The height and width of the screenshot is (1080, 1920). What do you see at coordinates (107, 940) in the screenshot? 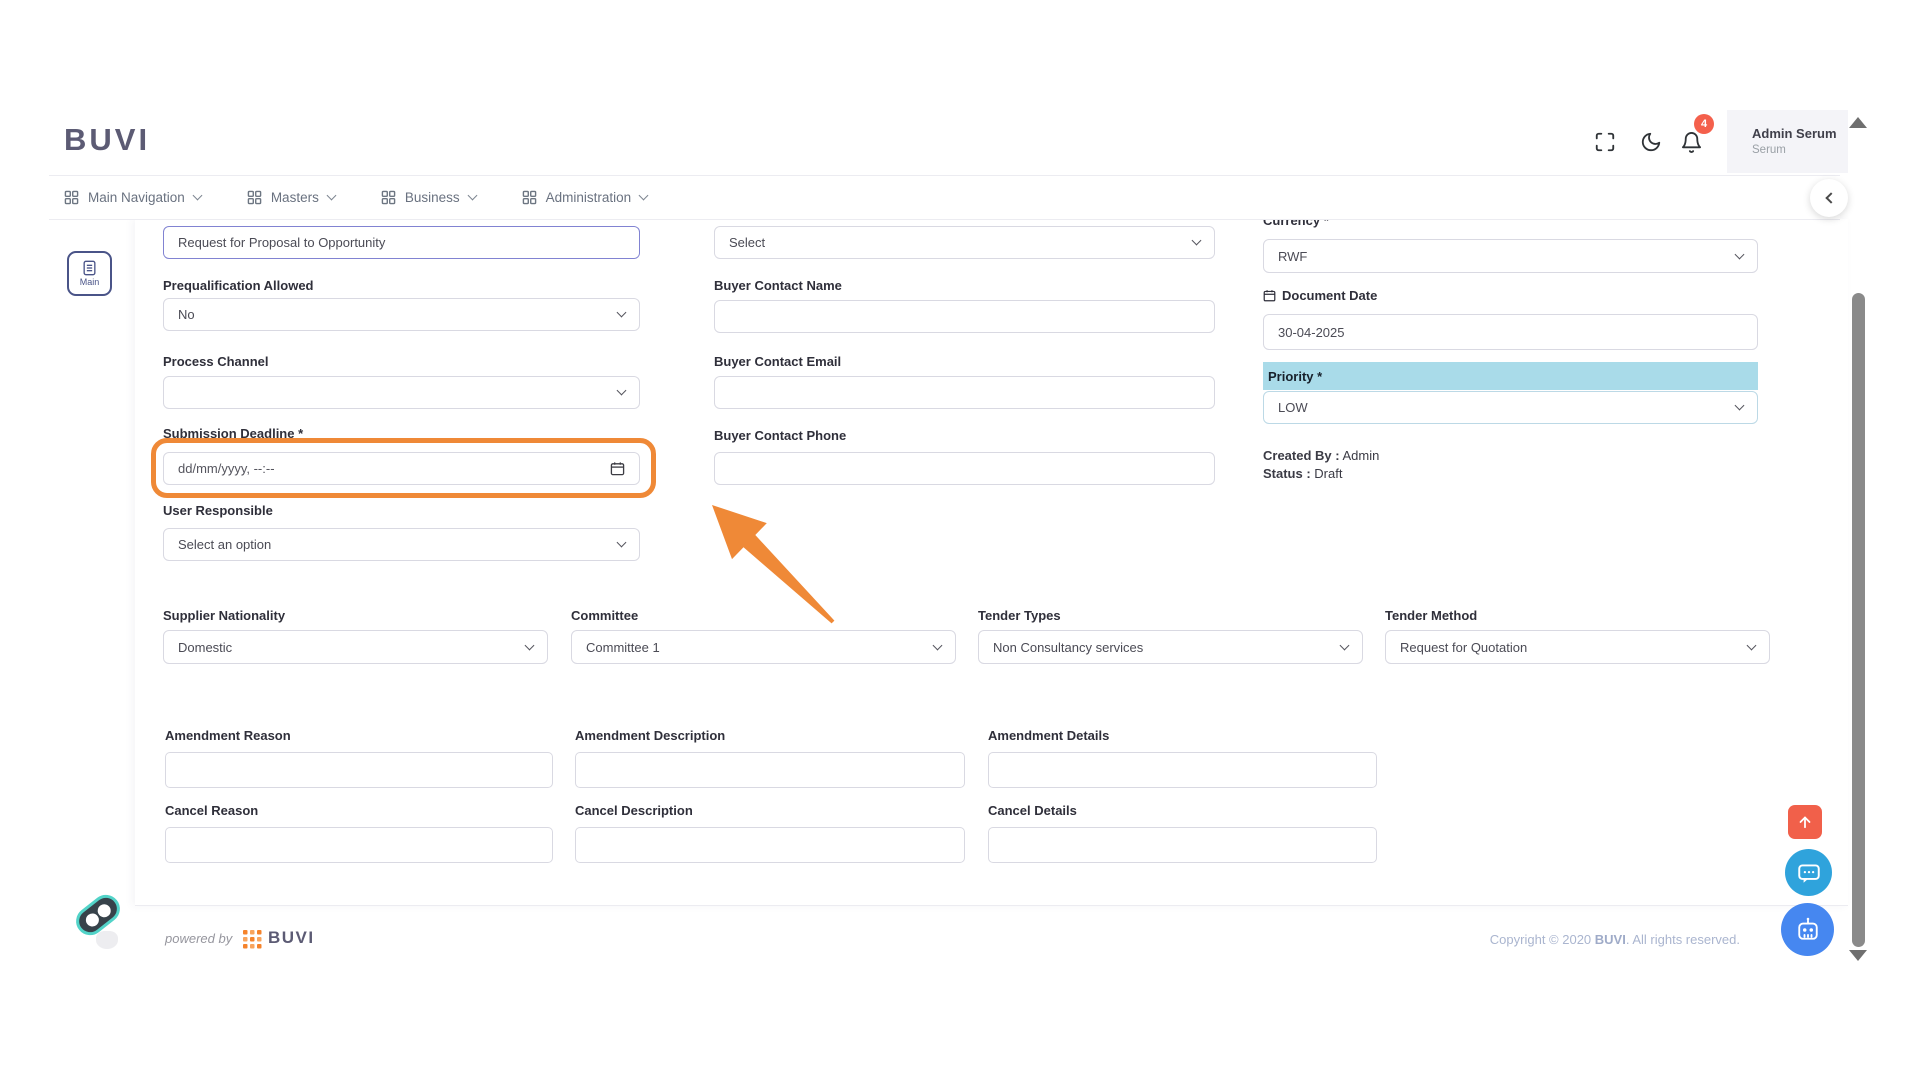
I see `mascot-shadow` at bounding box center [107, 940].